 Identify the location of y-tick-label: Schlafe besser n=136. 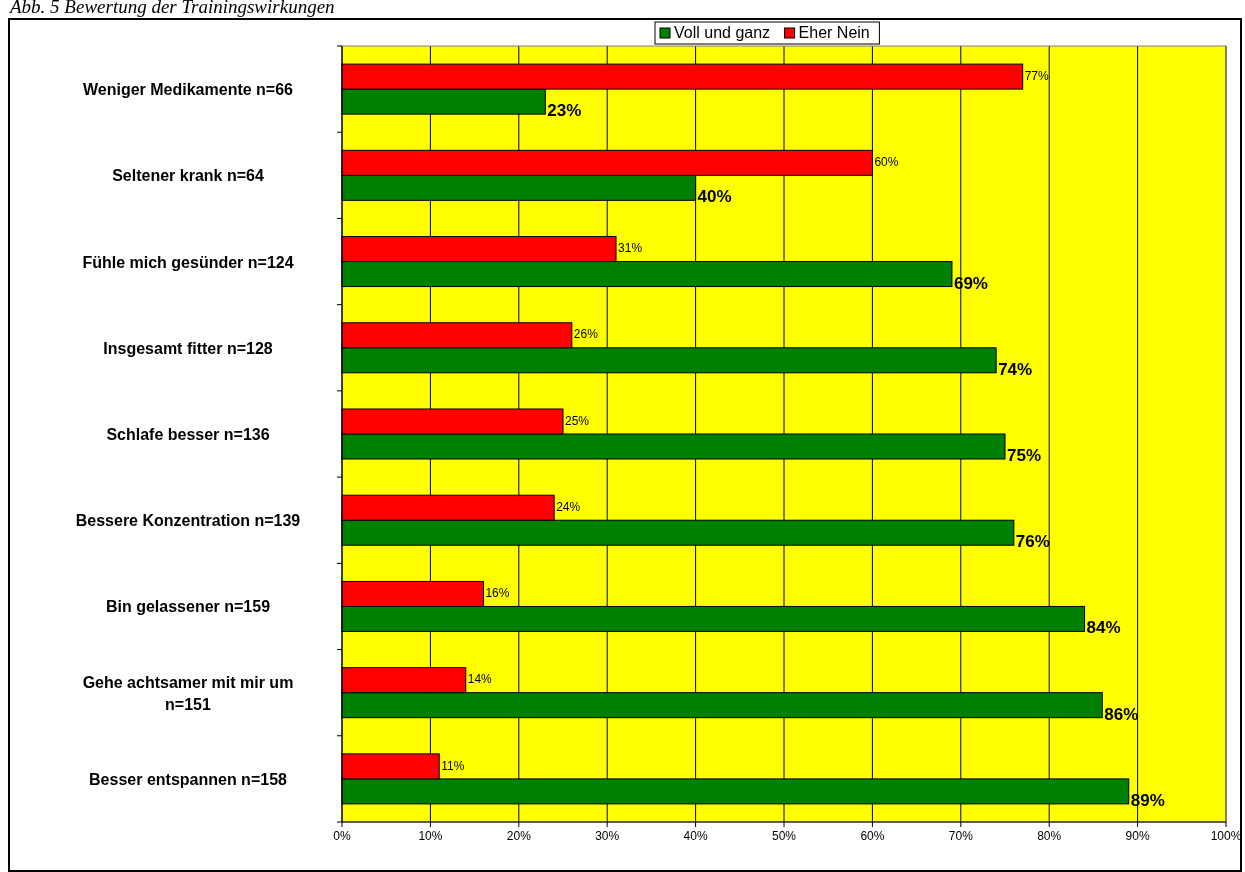
(188, 434).